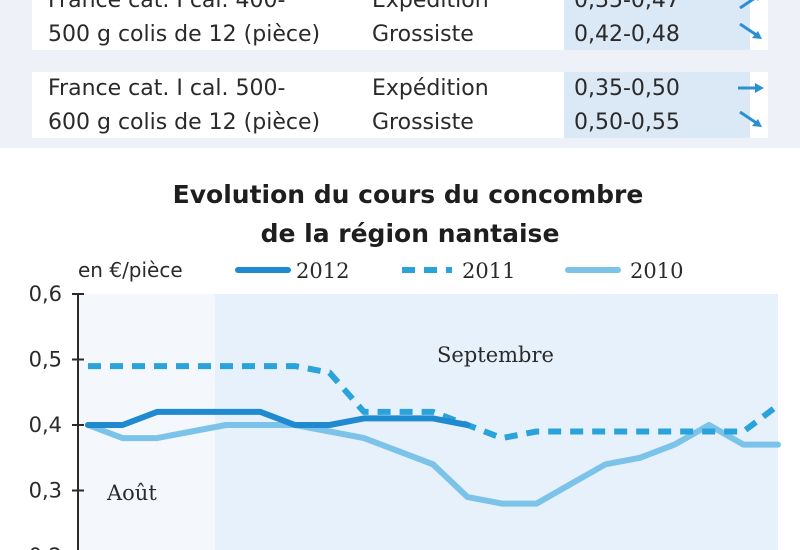 The image size is (800, 550). I want to click on price-cell: 0,35-0,47 0,42-0,48, so click(657, 25).